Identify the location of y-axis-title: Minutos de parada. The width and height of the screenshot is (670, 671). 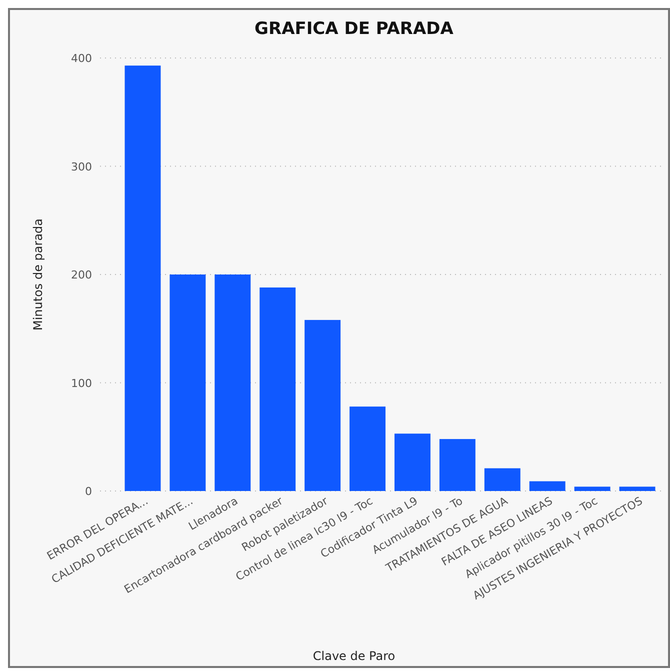
(38, 274).